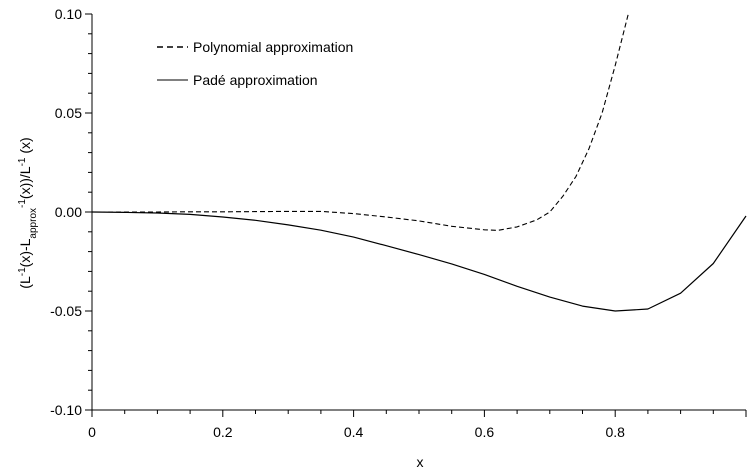  What do you see at coordinates (68, 14) in the screenshot?
I see `y-tick-label: 0.10` at bounding box center [68, 14].